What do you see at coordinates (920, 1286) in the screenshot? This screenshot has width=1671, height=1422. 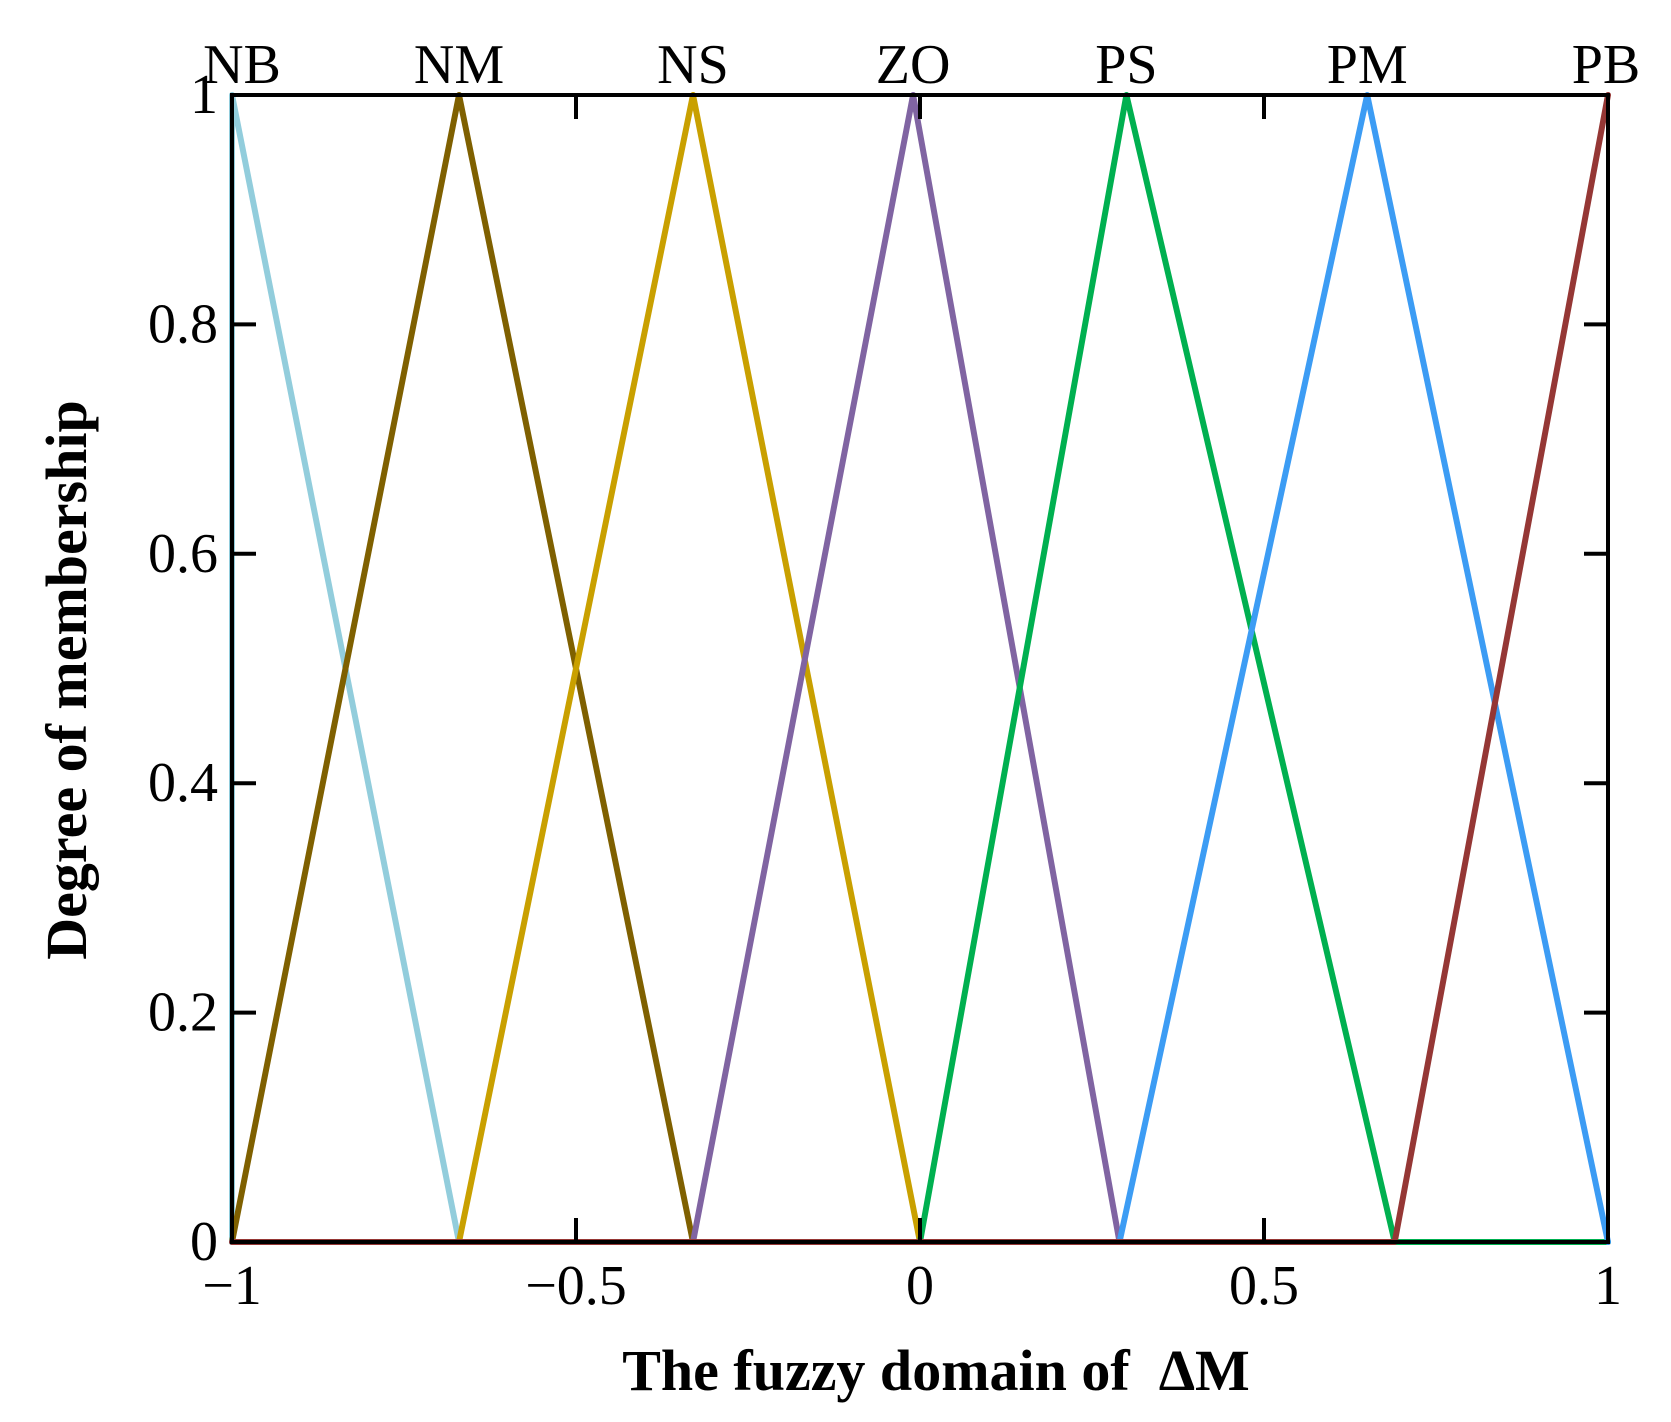 I see `x-tick-label: 0` at bounding box center [920, 1286].